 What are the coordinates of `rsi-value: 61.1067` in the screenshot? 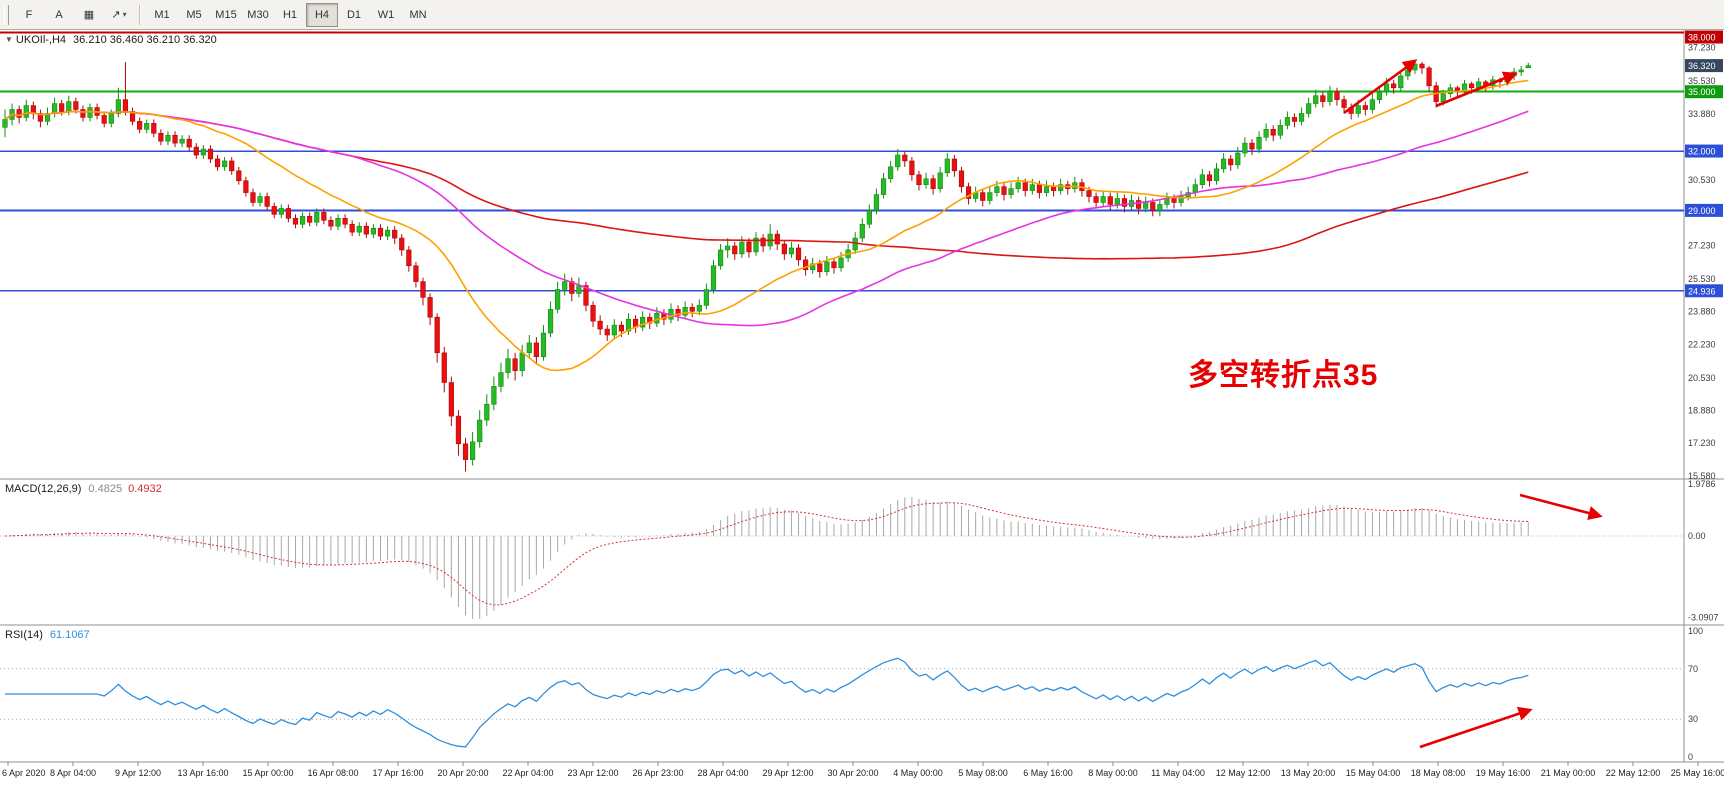 It's located at (69, 635).